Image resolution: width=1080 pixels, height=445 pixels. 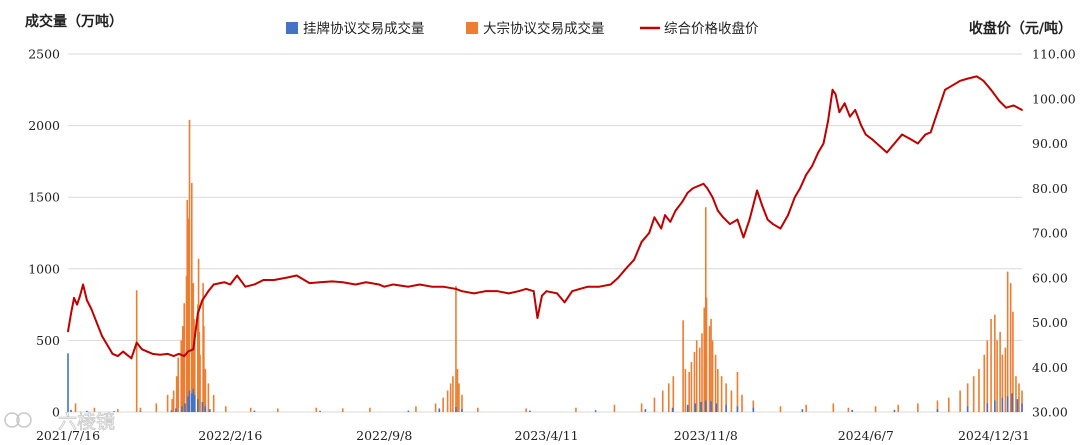 What do you see at coordinates (364, 28) in the screenshot?
I see `legend-label-listing: 挂牌协议交易成交量` at bounding box center [364, 28].